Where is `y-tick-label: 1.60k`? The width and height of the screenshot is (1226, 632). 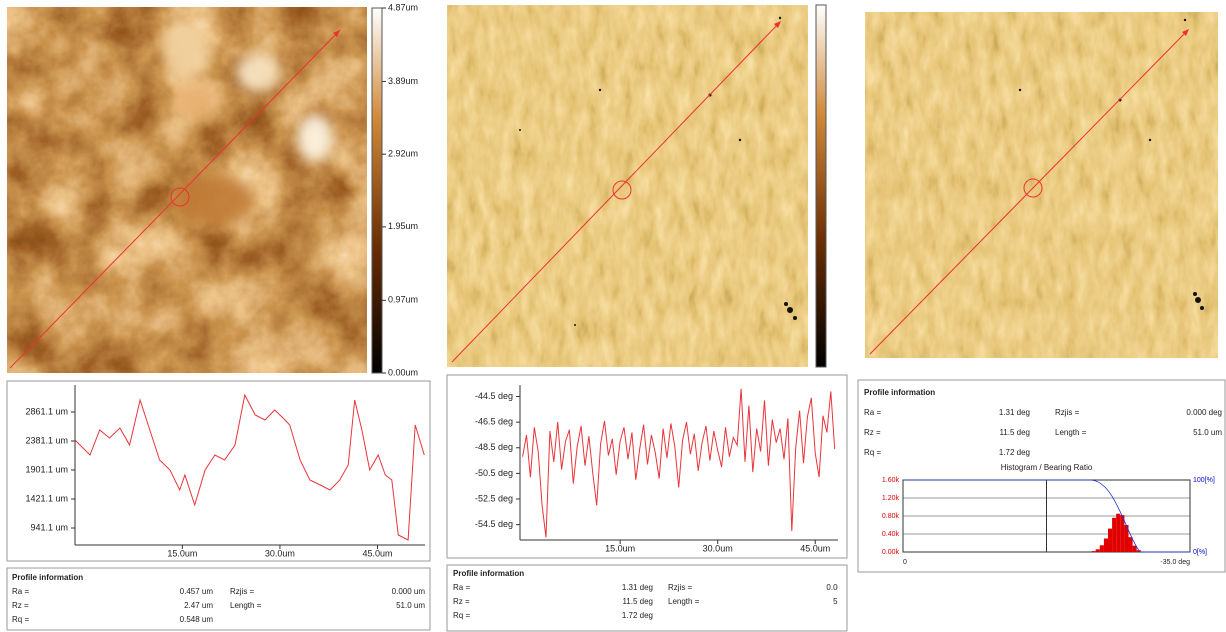 y-tick-label: 1.60k is located at coordinates (891, 480).